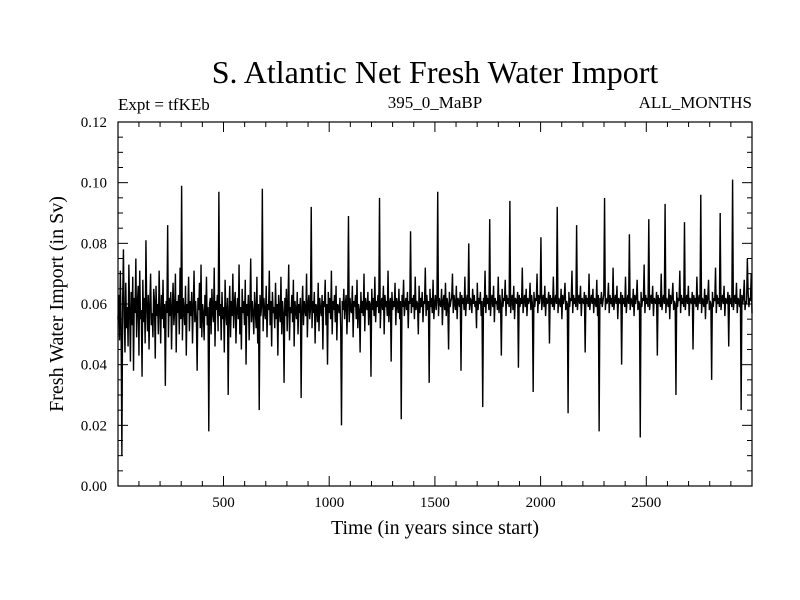 The image size is (800, 600). I want to click on y-tick-label: 0.02, so click(94, 426).